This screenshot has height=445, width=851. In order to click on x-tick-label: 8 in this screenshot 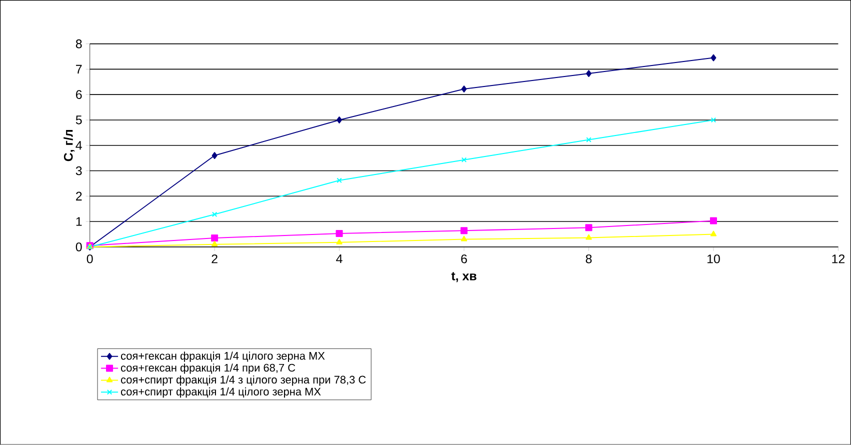, I will do `click(589, 259)`.